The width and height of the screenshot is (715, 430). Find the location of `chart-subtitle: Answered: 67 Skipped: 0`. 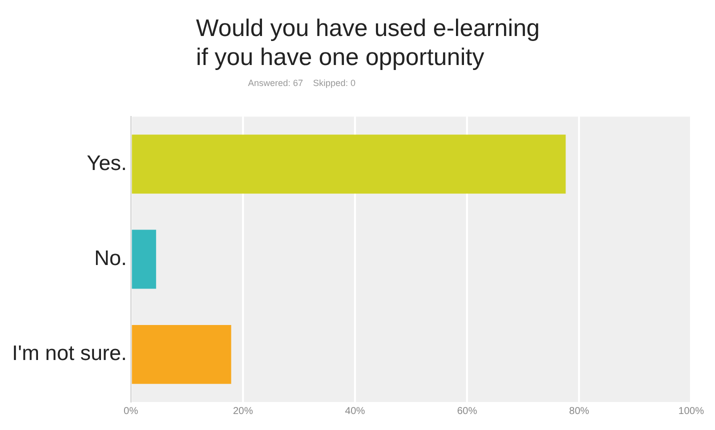

chart-subtitle: Answered: 67 Skipped: 0 is located at coordinates (302, 83).